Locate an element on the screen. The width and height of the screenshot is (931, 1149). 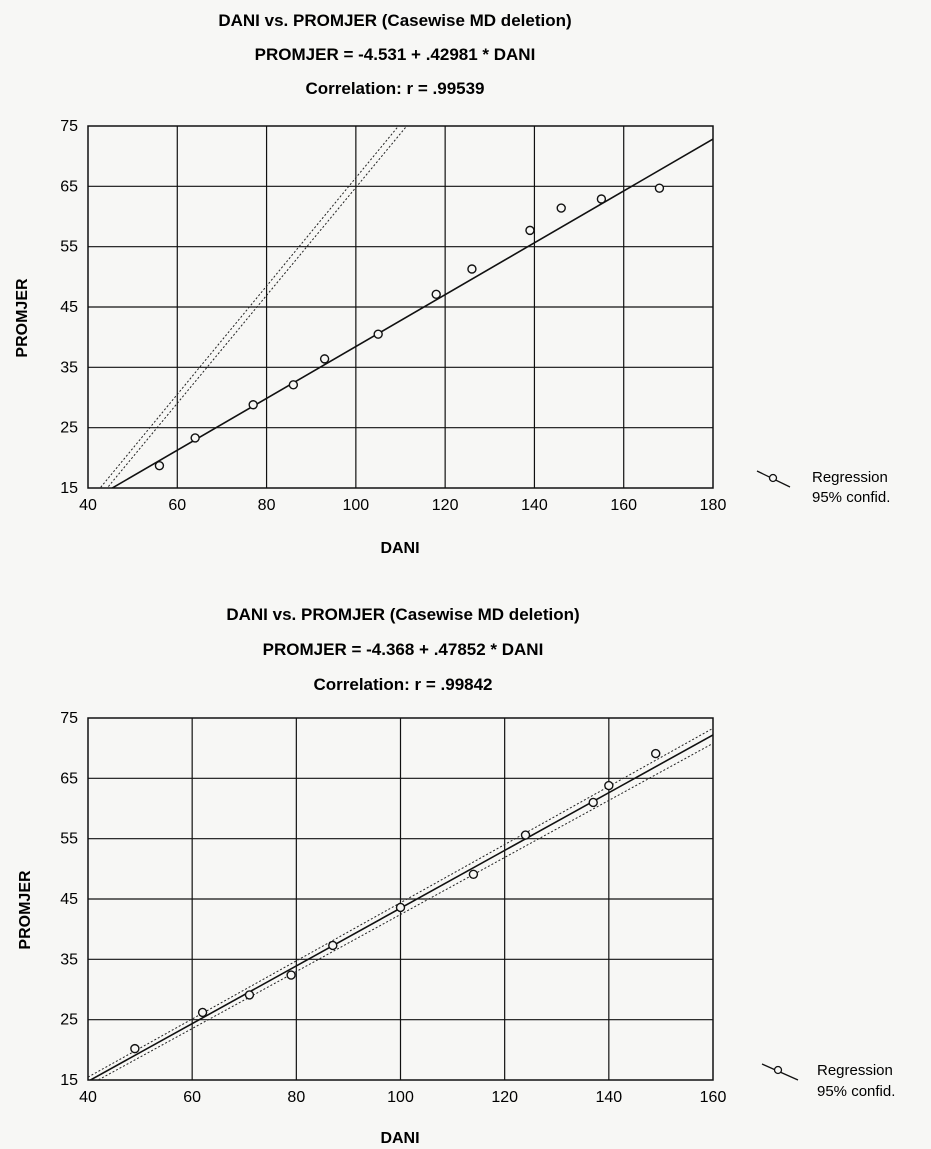
chart-1-y-tick-label: 25 is located at coordinates (69, 428).